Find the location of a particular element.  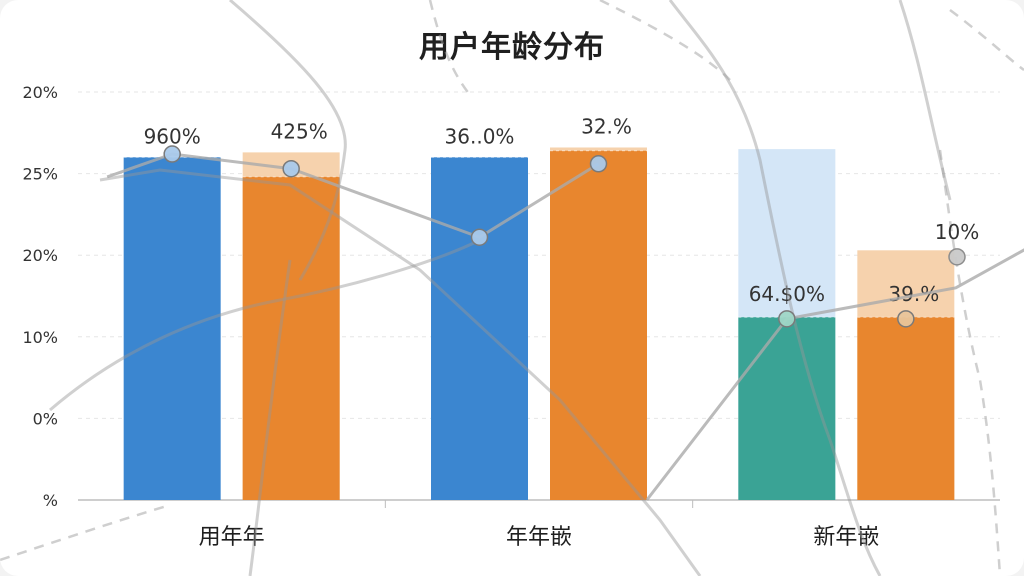

x-category-label: 新年嵌 is located at coordinates (846, 537).